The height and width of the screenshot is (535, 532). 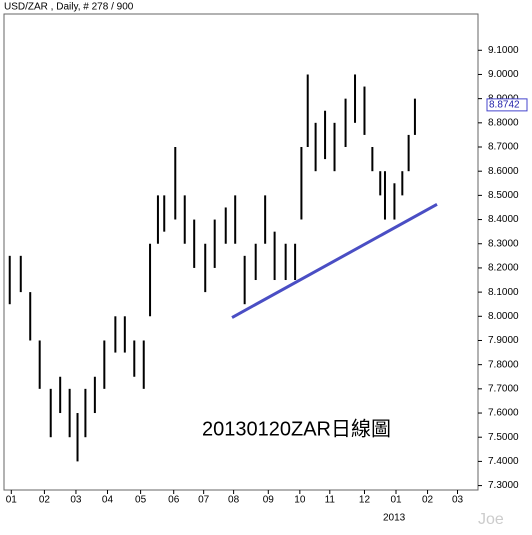 What do you see at coordinates (503, 485) in the screenshot?
I see `y-tick-label: 7.3000` at bounding box center [503, 485].